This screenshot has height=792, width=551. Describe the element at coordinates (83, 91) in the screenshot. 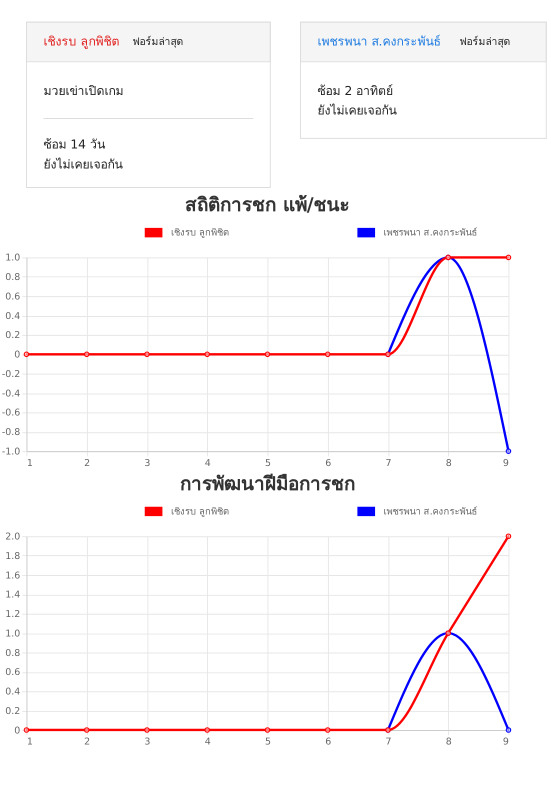

I see `text: มวยเข่าเปิดเกม` at that location.